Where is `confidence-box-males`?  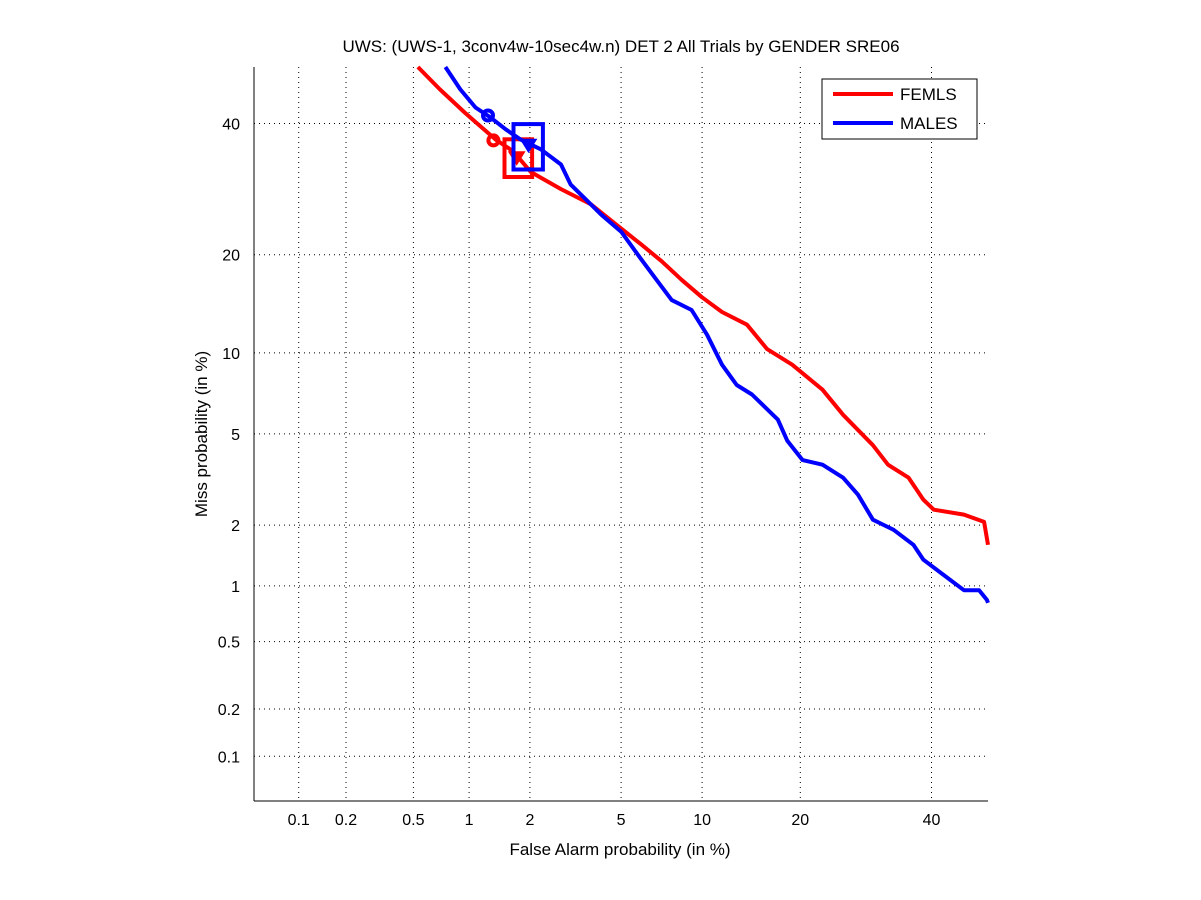 confidence-box-males is located at coordinates (528, 147).